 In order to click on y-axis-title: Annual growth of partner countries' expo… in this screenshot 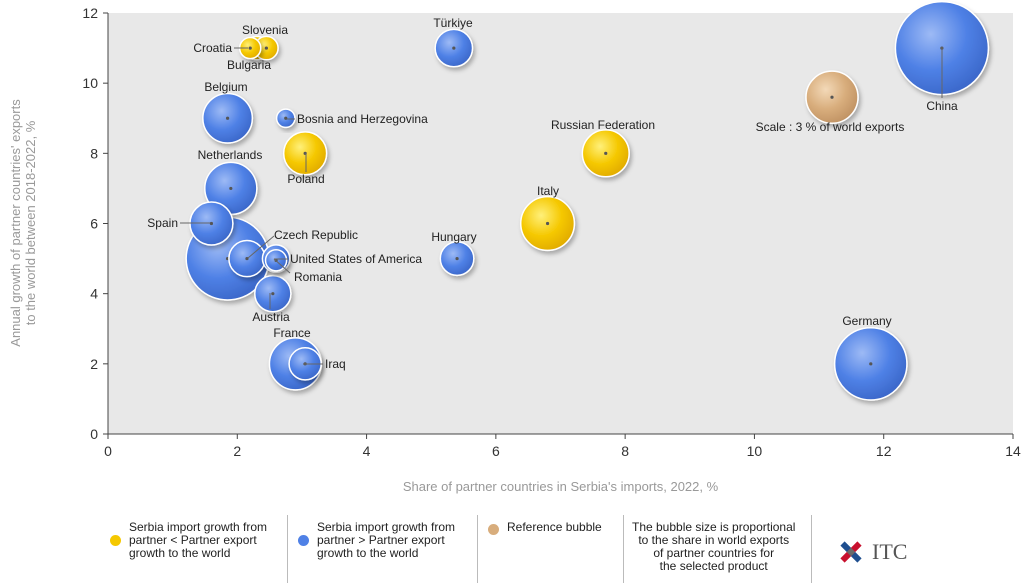, I will do `click(23, 223)`.